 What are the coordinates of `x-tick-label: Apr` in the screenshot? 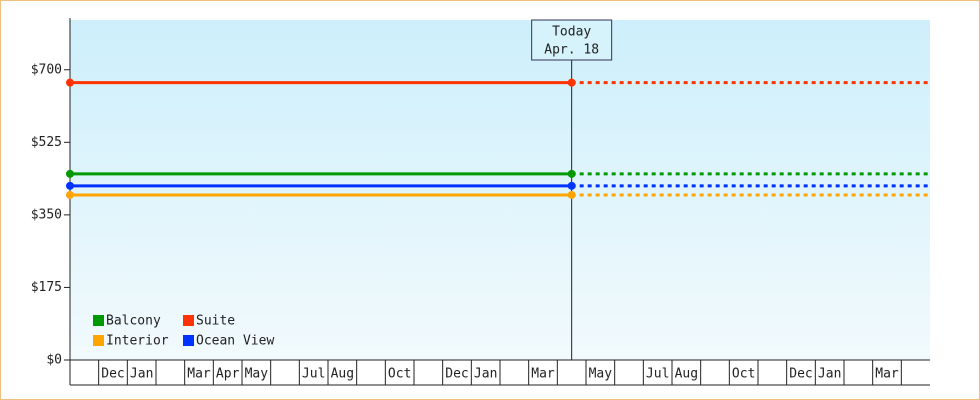 It's located at (228, 374).